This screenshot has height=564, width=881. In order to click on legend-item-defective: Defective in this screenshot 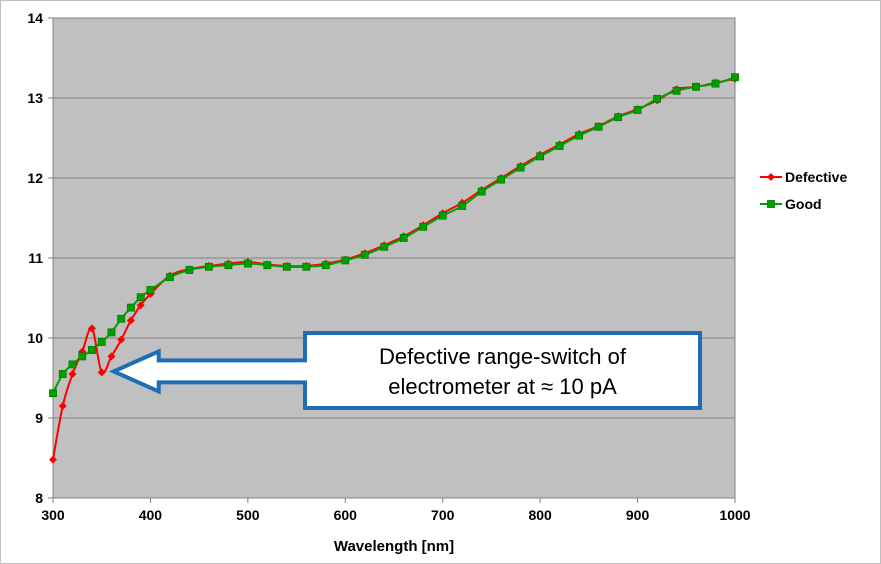, I will do `click(803, 177)`.